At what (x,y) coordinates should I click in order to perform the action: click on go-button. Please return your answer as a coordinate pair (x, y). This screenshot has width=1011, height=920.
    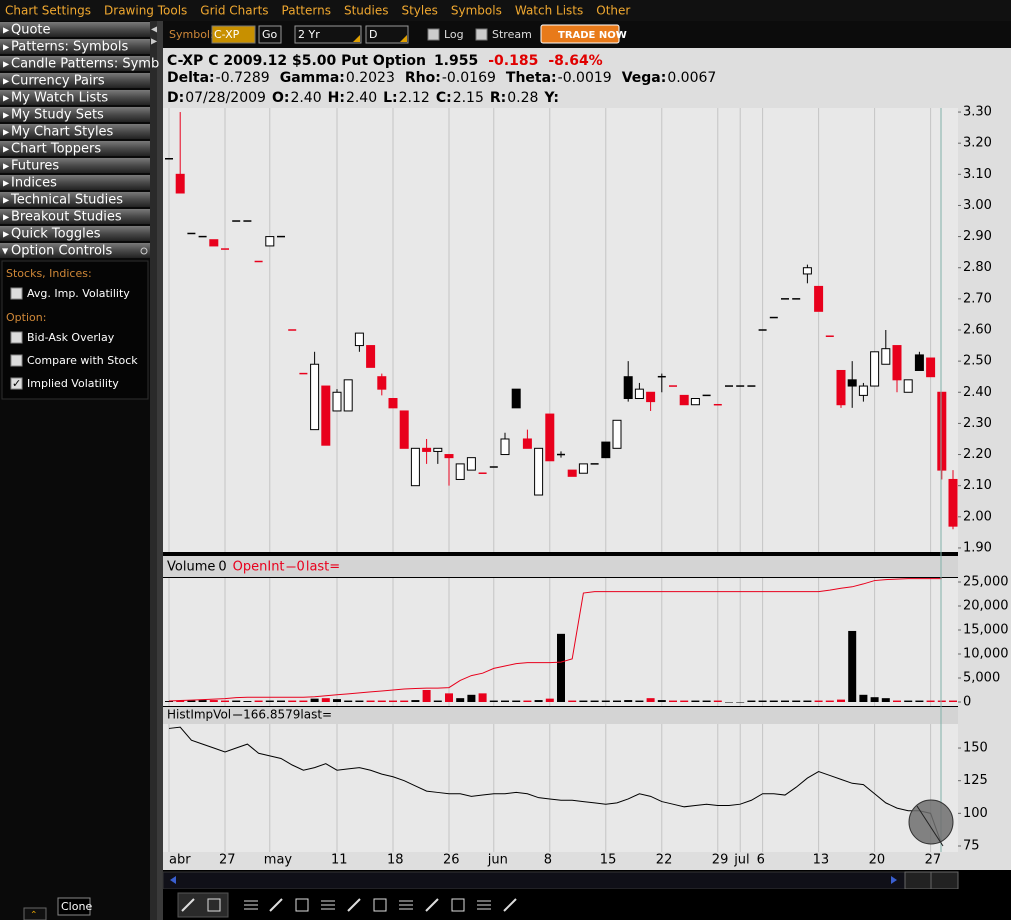
    Looking at the image, I should click on (270, 34).